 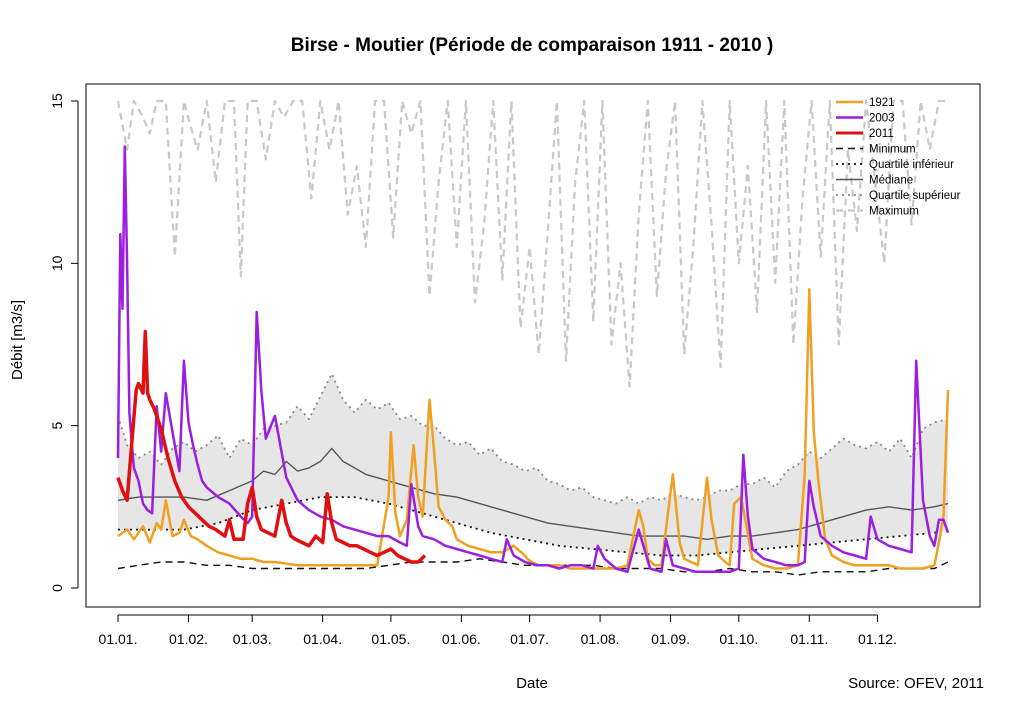 I want to click on series-line-2011, so click(x=271, y=446).